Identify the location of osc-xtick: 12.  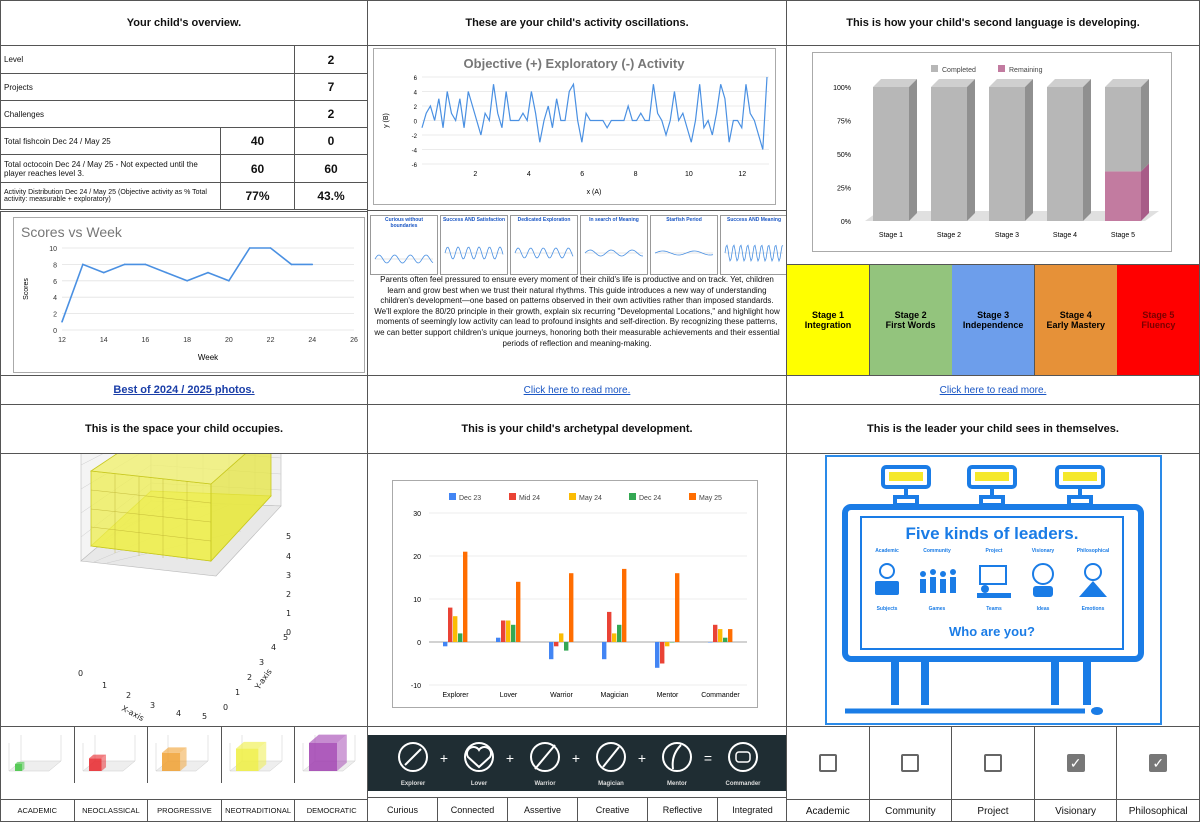
(742, 174).